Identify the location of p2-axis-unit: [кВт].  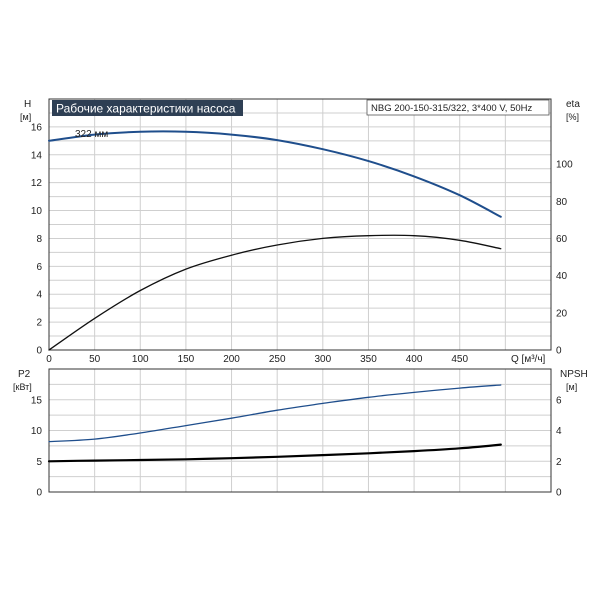
(22, 387).